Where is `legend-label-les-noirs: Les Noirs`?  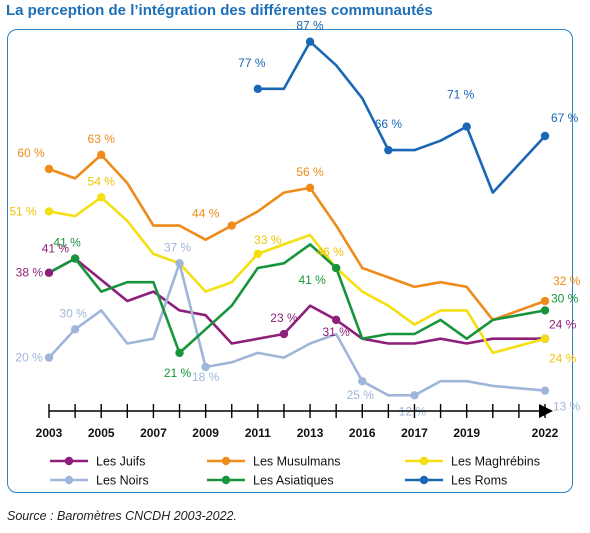 legend-label-les-noirs: Les Noirs is located at coordinates (122, 481).